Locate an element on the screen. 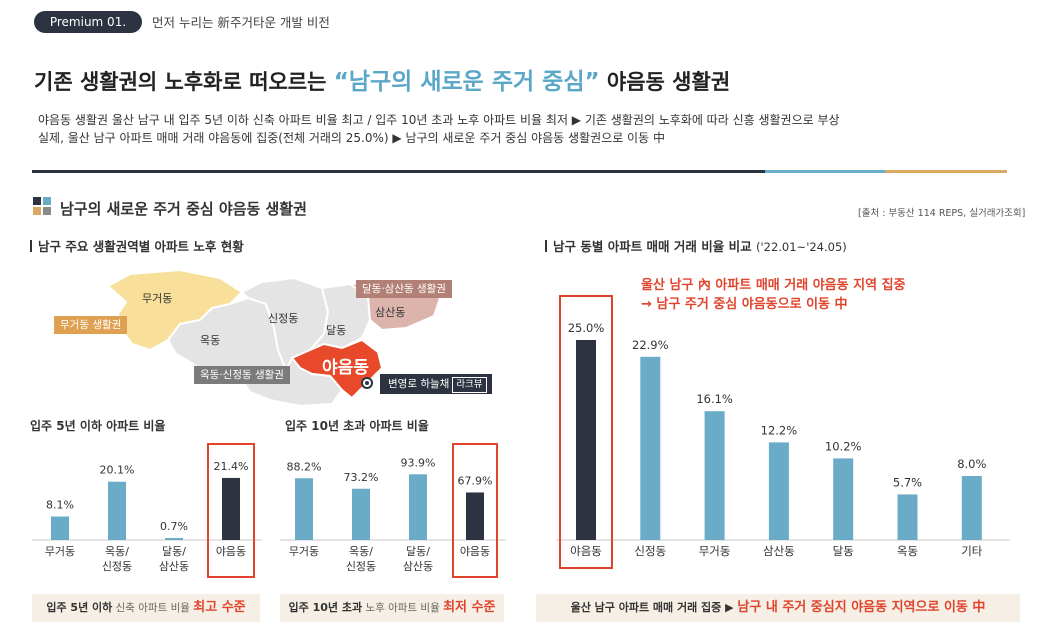 The height and width of the screenshot is (638, 1040). banner-old-ratio: 입주 10년 초과 노후 아파트 비율 최저 수준 is located at coordinates (392, 608).